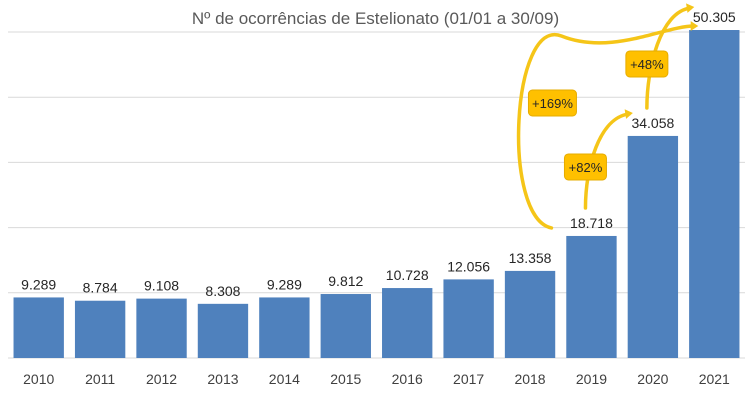 The image size is (751, 407). I want to click on arrowhead-+48%, so click(690, 8).